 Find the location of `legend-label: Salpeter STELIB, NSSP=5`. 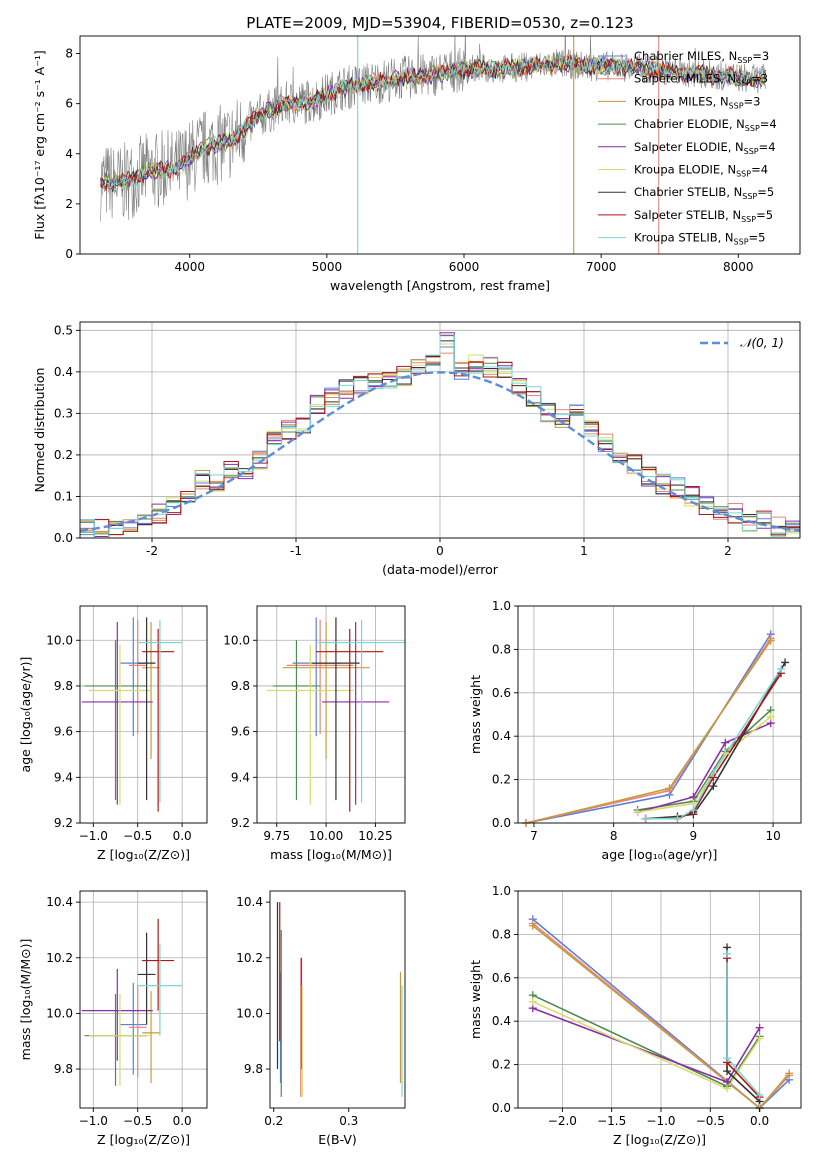

legend-label: Salpeter STELIB, NSSP=5 is located at coordinates (703, 216).